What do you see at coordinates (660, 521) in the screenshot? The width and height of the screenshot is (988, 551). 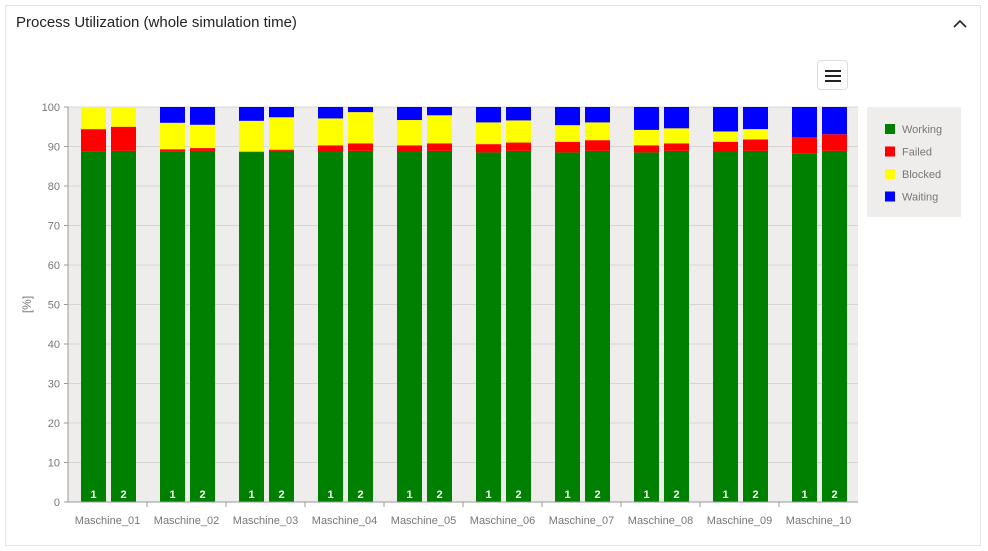 I see `x-tick-label: Maschine_08` at bounding box center [660, 521].